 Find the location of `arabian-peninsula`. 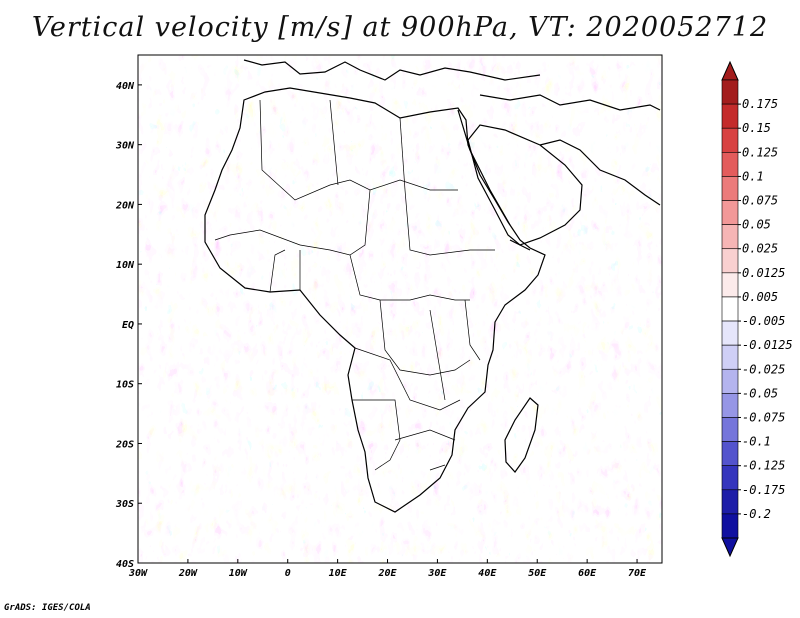

arabian-peninsula is located at coordinates (525, 185).